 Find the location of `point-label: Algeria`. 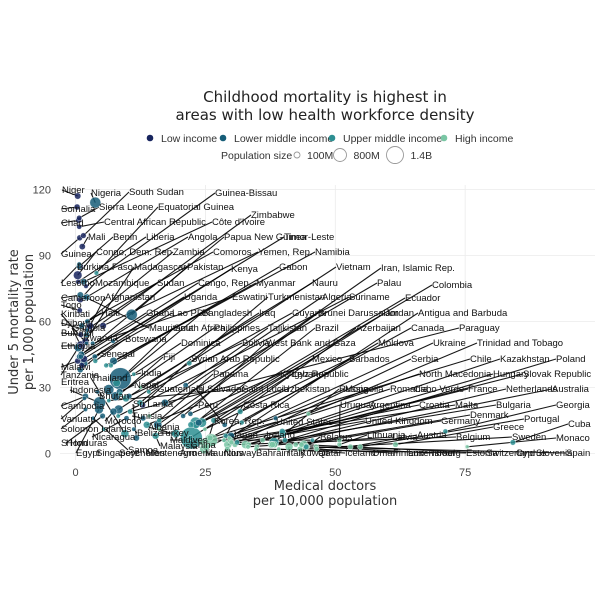

point-label: Algeria is located at coordinates (337, 297).